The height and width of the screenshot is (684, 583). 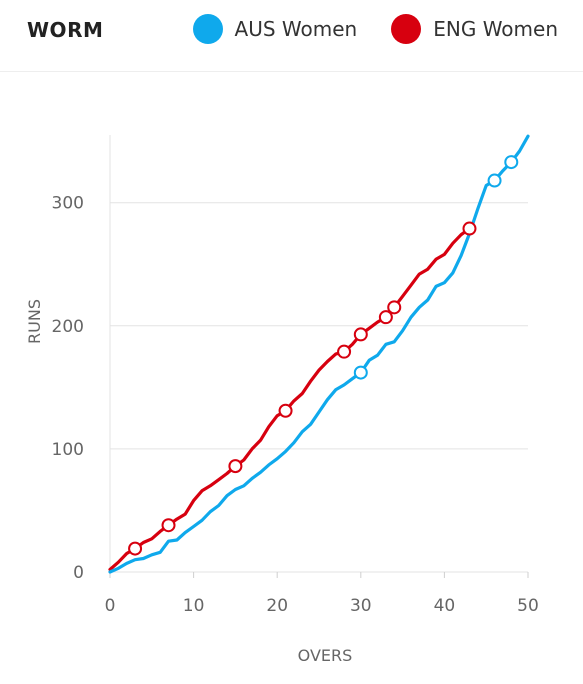 I want to click on chart-header: WORM AUS Women ENG Women, so click(x=291, y=36).